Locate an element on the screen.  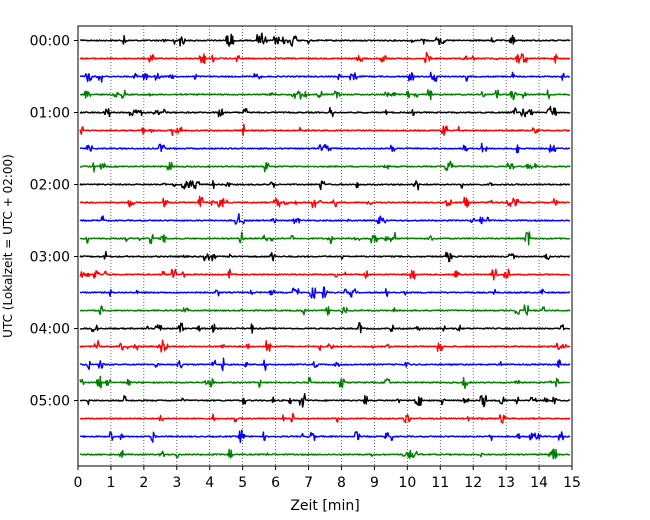
y-tick-label-04:00: 04:00 is located at coordinates (50, 330).